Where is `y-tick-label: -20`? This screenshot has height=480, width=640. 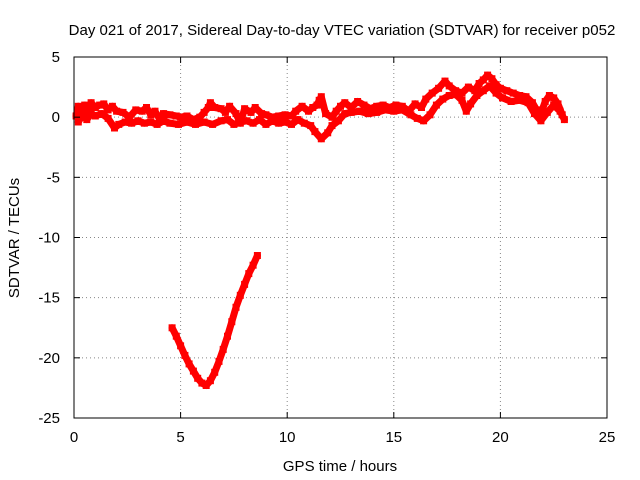
y-tick-label: -20 is located at coordinates (49, 358).